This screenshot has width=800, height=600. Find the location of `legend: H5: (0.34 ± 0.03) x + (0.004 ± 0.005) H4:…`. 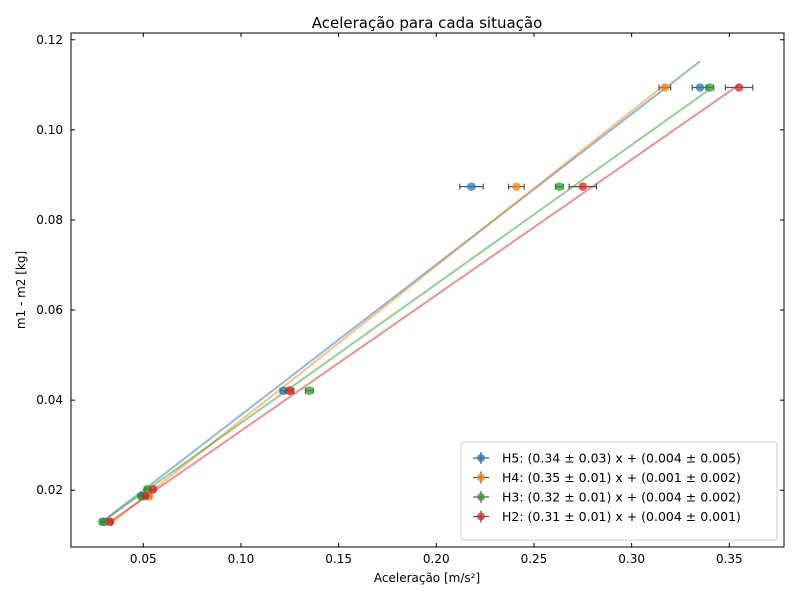

legend: H5: (0.34 ± 0.03) x + (0.004 ± 0.005) H4:… is located at coordinates (619, 491).